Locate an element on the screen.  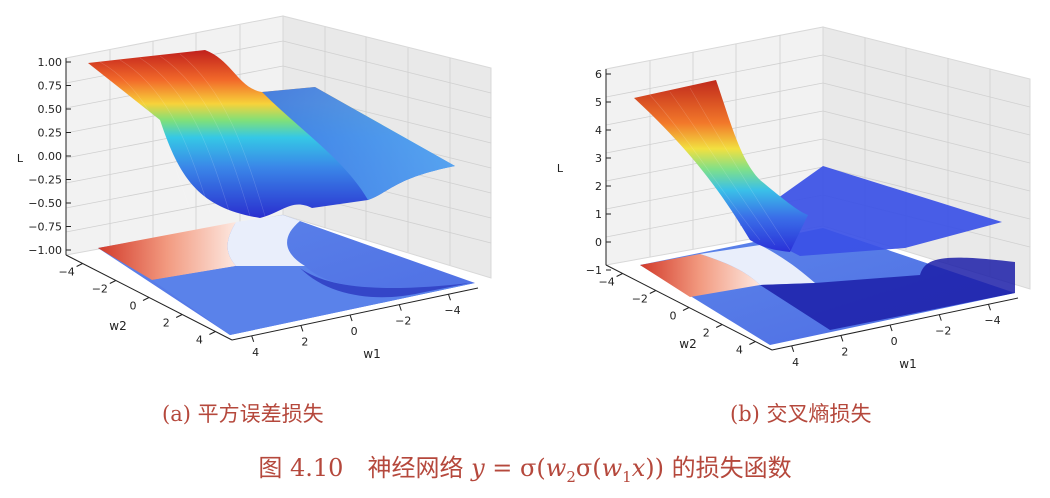
figure-caption-close: )) is located at coordinates (654, 468).